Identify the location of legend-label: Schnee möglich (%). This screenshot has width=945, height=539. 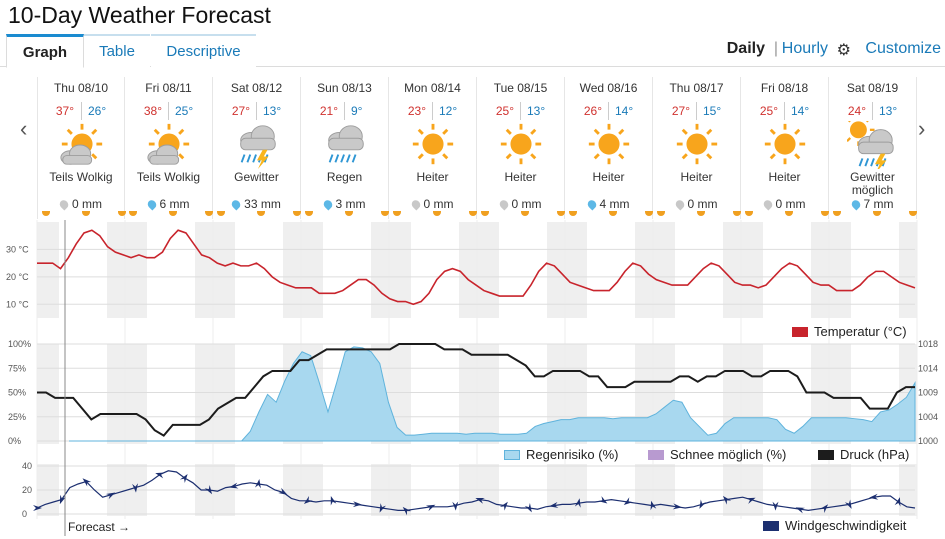
(728, 454).